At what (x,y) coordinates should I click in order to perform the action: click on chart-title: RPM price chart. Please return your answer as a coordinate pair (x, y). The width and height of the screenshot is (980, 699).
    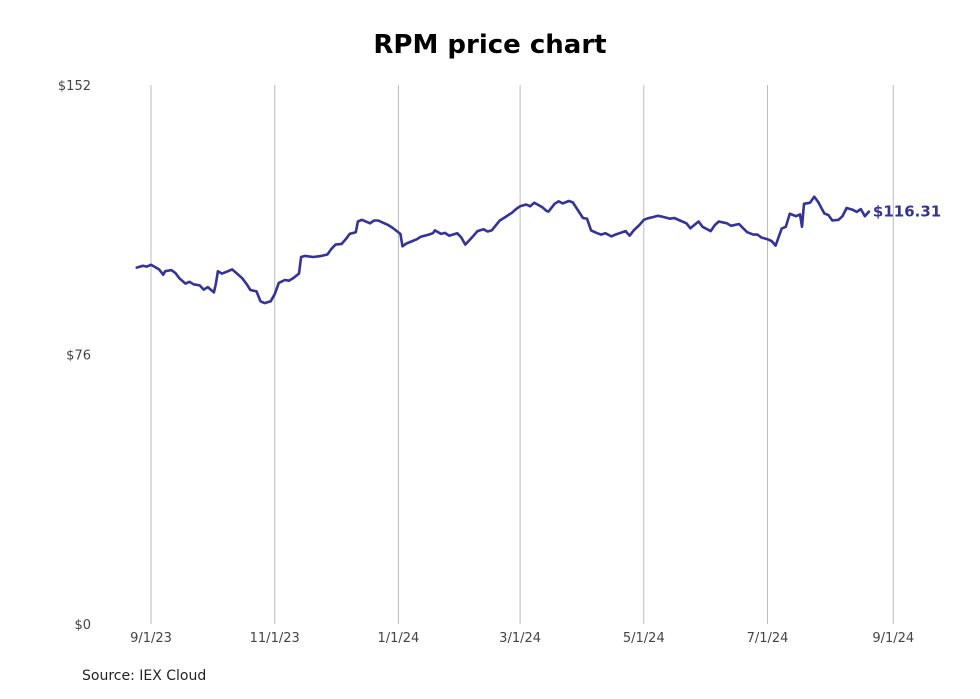
    Looking at the image, I should click on (490, 45).